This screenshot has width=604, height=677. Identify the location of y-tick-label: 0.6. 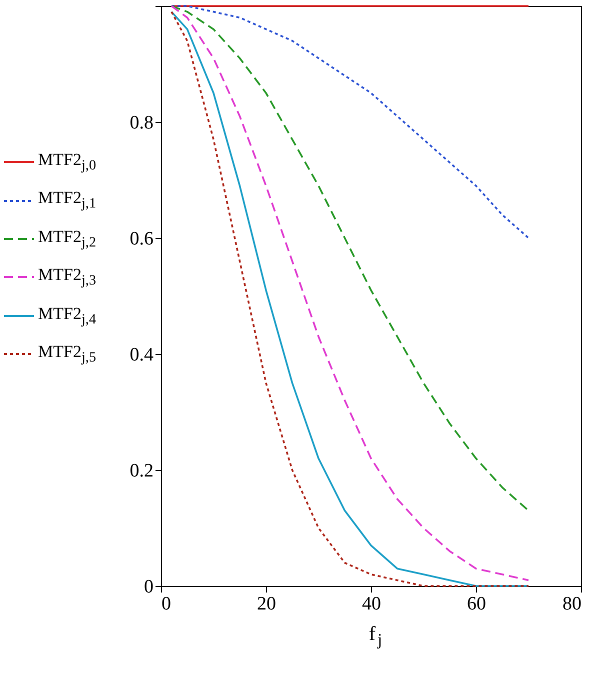
(142, 239).